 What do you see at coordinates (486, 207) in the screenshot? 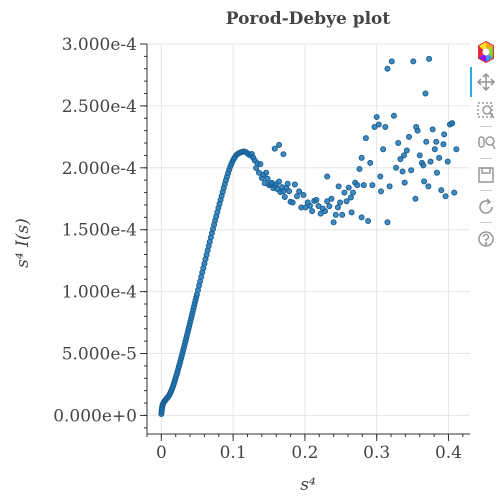
I see `reset-icon` at bounding box center [486, 207].